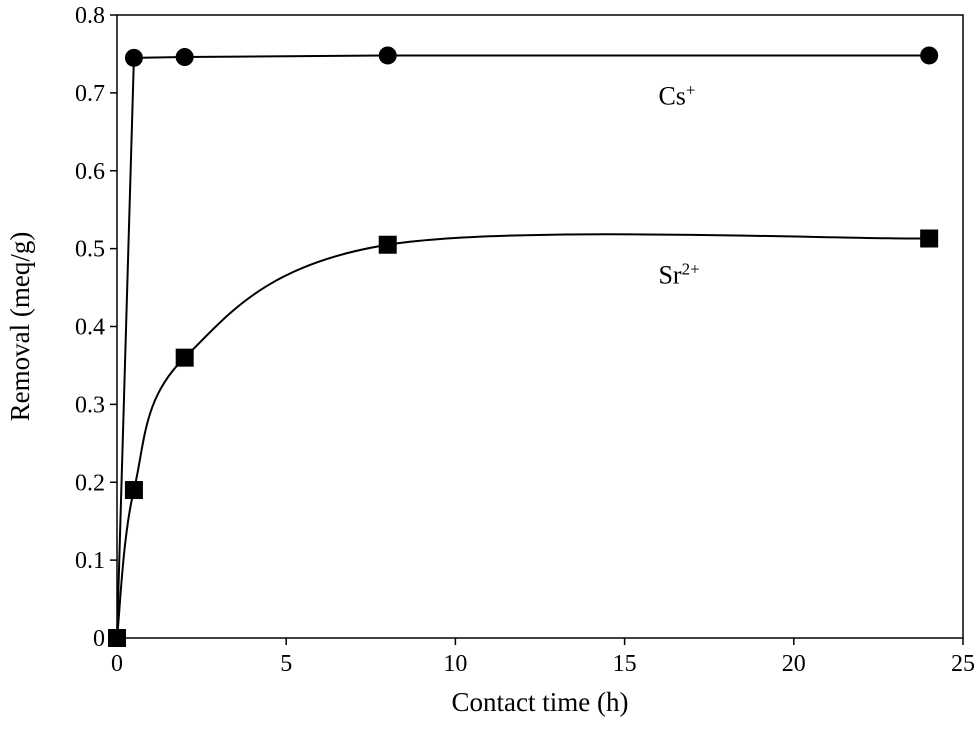 This screenshot has height=735, width=980. What do you see at coordinates (99, 639) in the screenshot?
I see `y-tick-label: 0` at bounding box center [99, 639].